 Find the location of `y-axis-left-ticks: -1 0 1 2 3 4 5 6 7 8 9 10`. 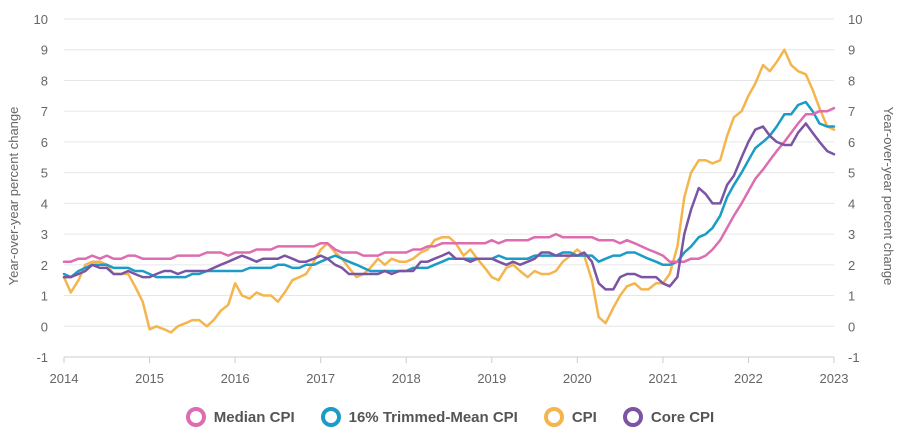

y-axis-left-ticks: -1 0 1 2 3 4 5 6 7 8 9 10 is located at coordinates (41, 188).